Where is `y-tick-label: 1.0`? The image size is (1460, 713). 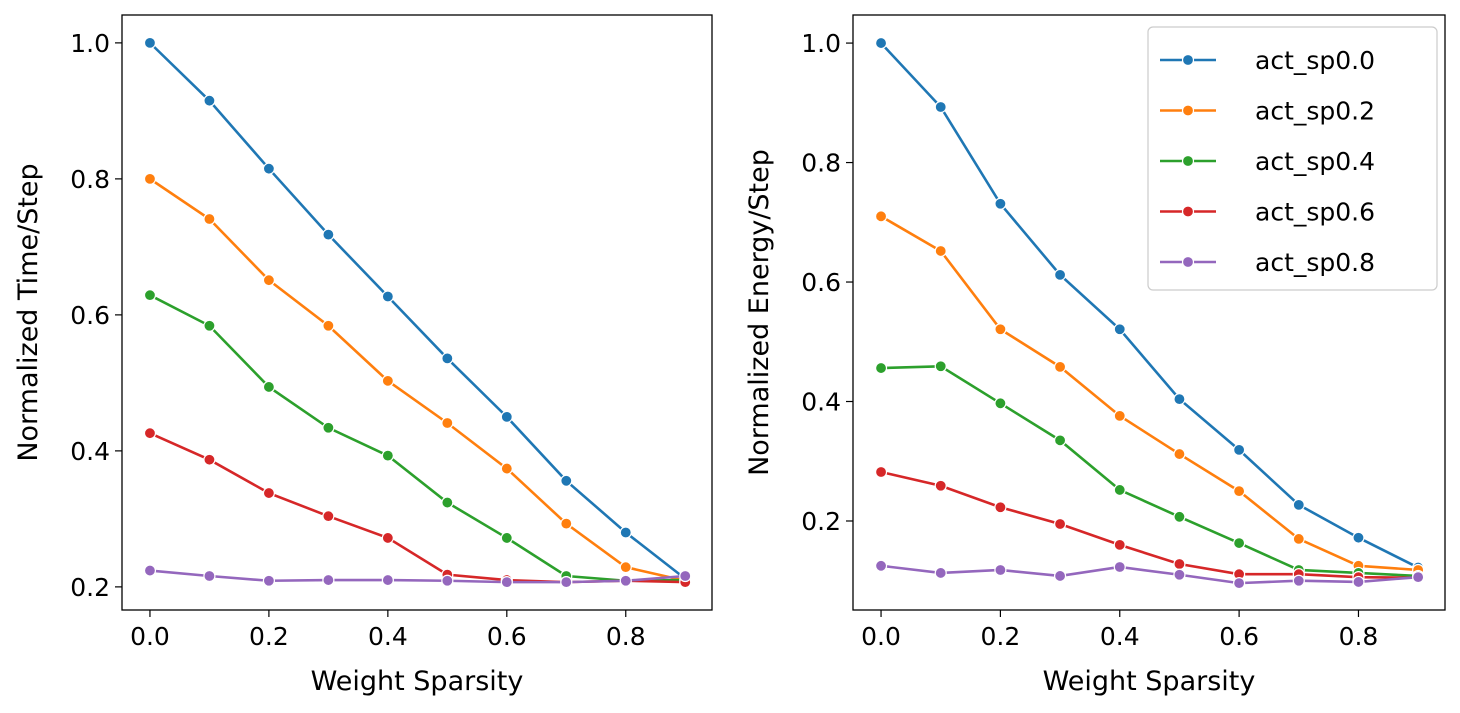
y-tick-label: 1.0 is located at coordinates (821, 43).